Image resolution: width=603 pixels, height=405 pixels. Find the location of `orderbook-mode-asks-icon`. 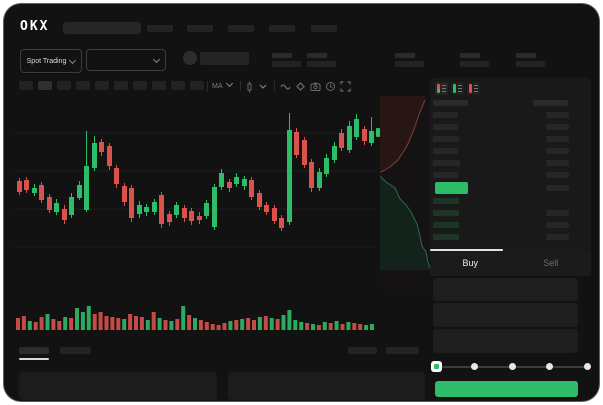

orderbook-mode-asks-icon is located at coordinates (473, 88).